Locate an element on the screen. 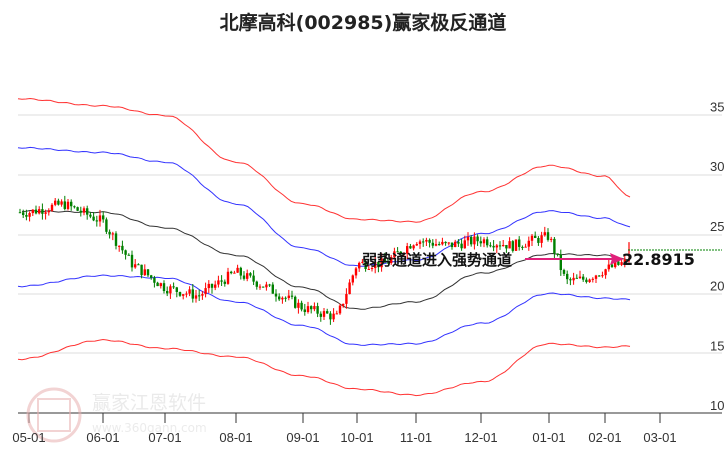 This screenshot has width=726, height=450. x-tick-label: 02-01 is located at coordinates (604, 437).